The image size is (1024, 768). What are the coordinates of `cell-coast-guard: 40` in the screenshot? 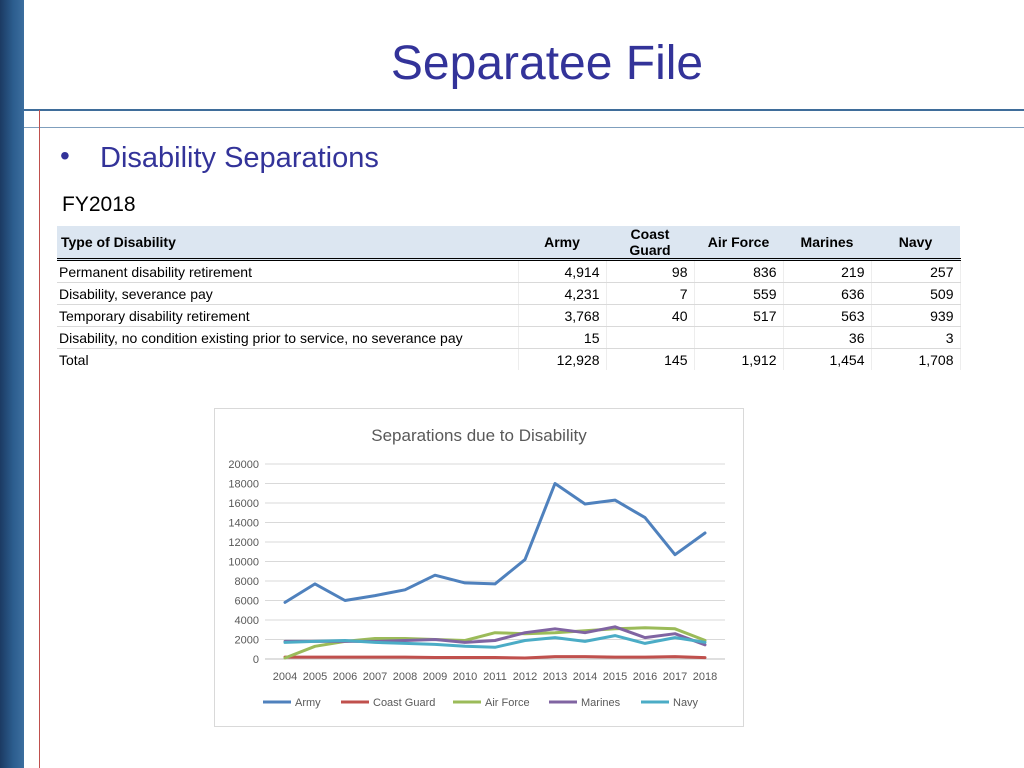 It's located at (650, 315).